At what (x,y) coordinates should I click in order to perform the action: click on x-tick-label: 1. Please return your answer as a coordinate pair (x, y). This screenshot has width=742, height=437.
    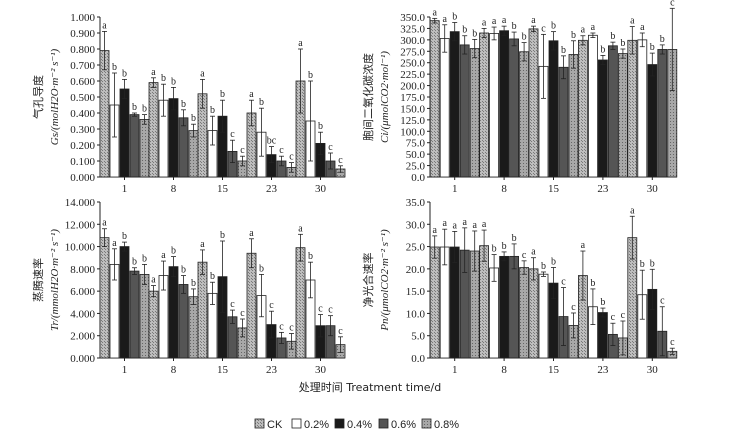
    Looking at the image, I should click on (125, 189).